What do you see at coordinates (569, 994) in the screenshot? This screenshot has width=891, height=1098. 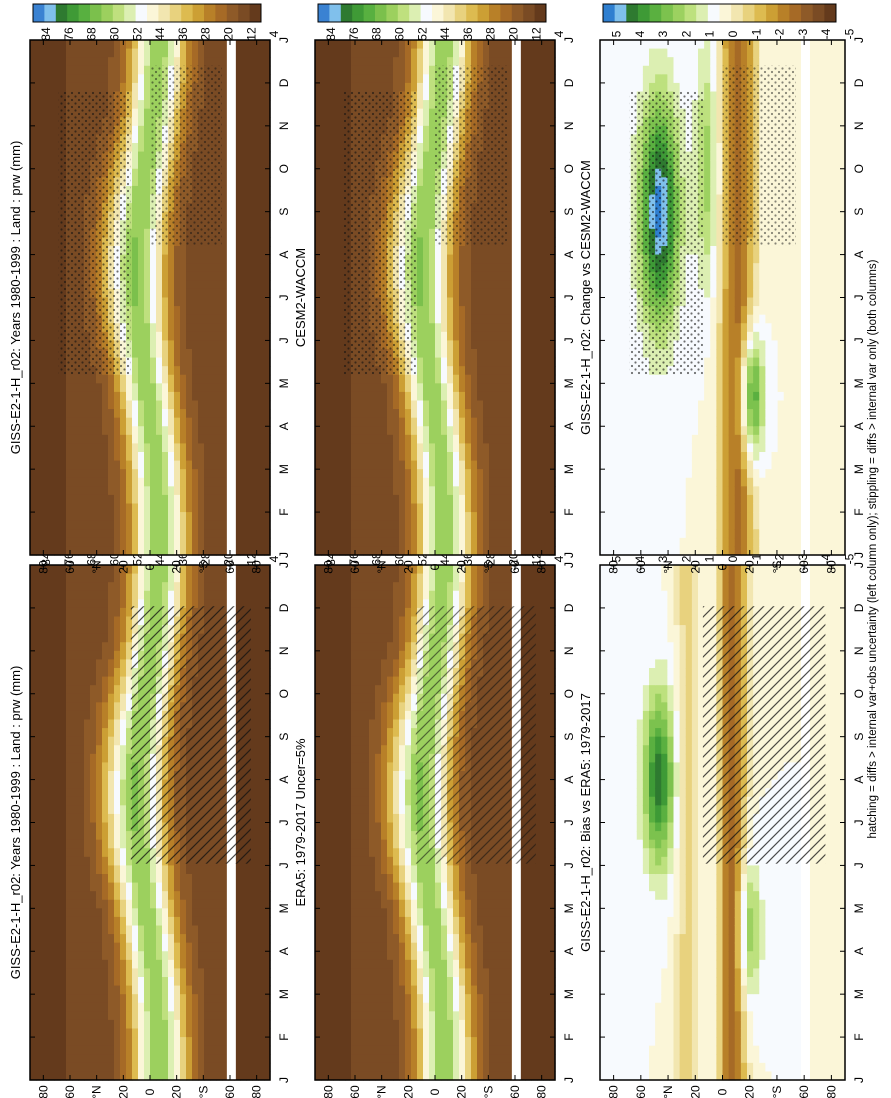 I see `x-tick-label: M` at bounding box center [569, 994].